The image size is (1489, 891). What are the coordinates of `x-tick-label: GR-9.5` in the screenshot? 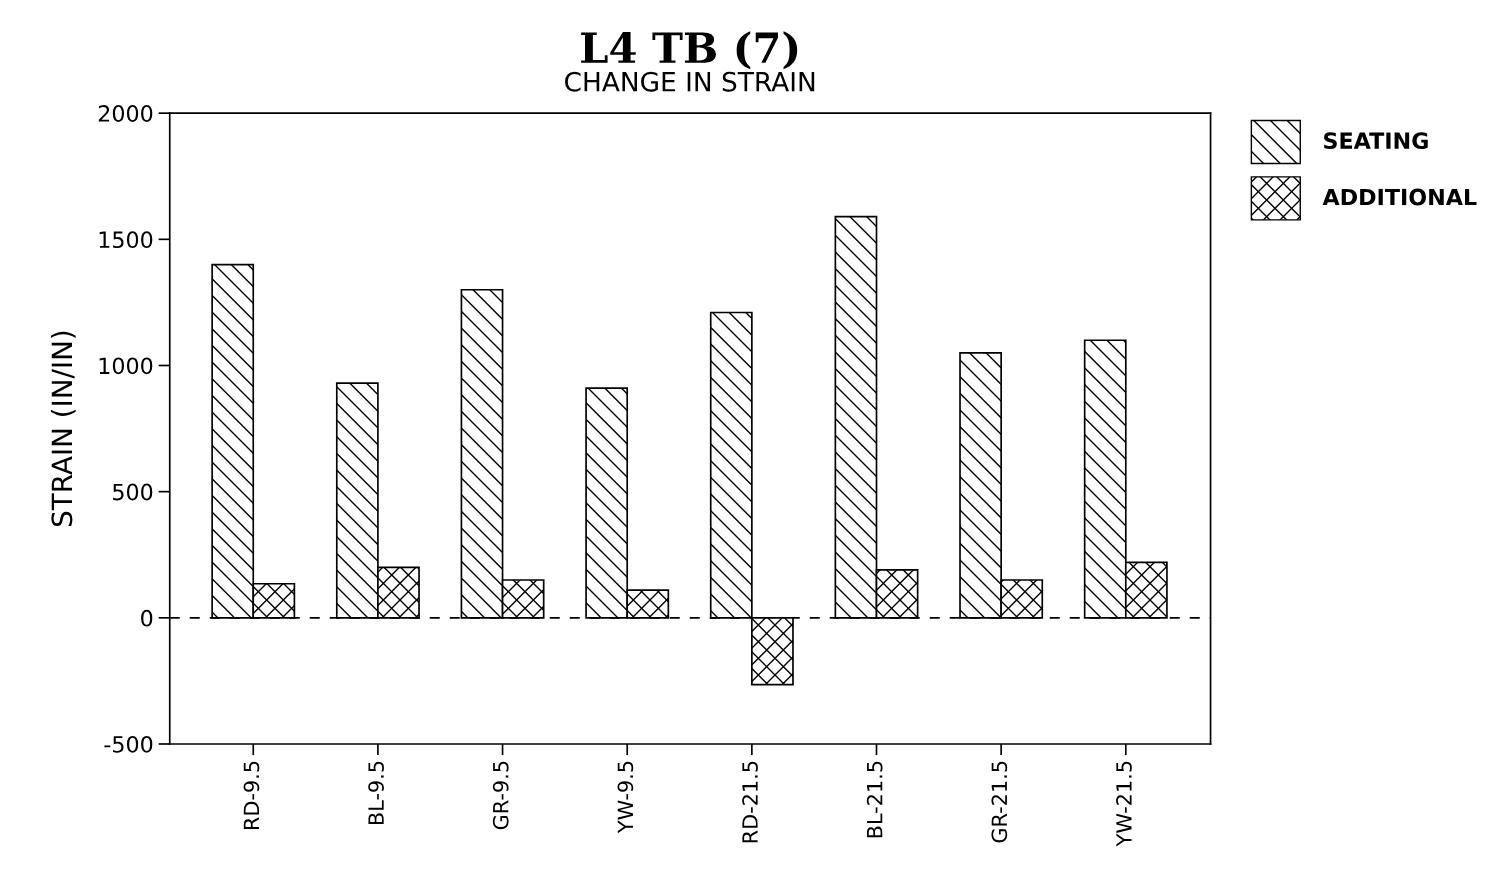 It's located at (500, 795).